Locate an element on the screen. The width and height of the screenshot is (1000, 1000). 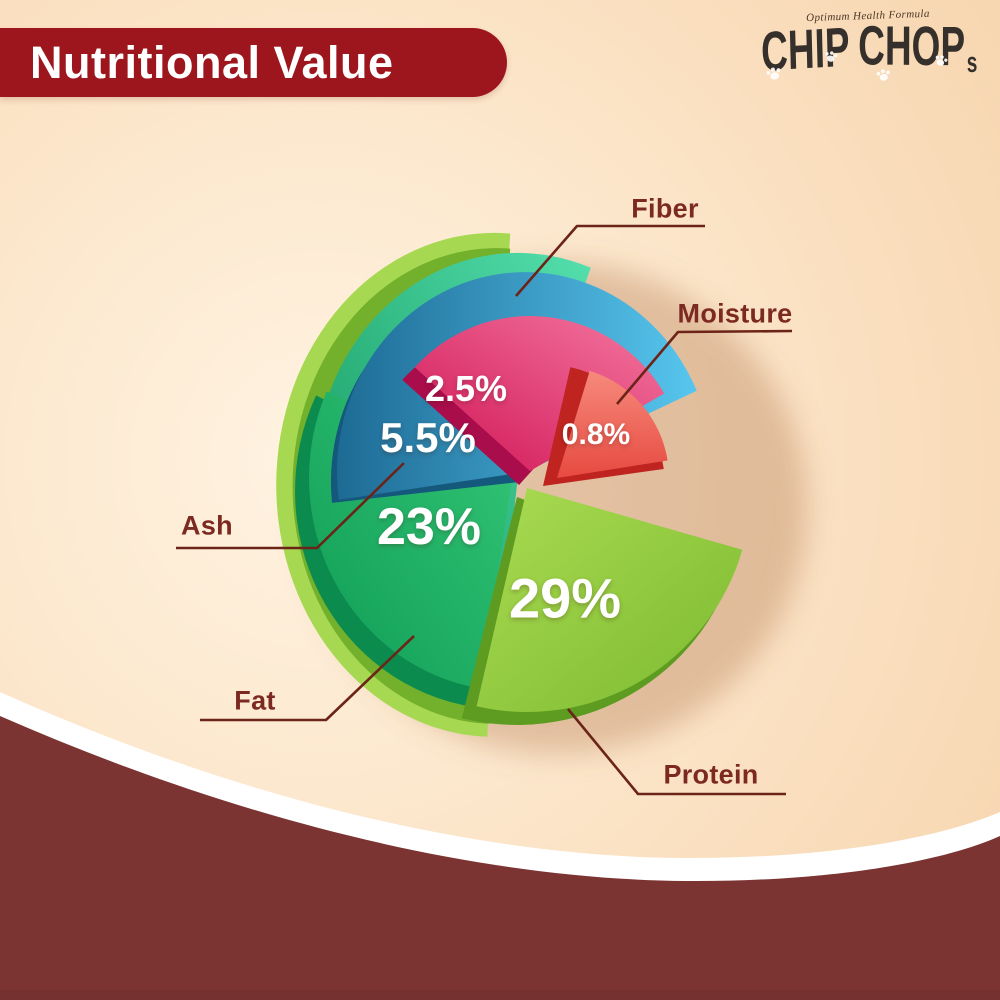
slice-label-protein: Protein is located at coordinates (711, 774).